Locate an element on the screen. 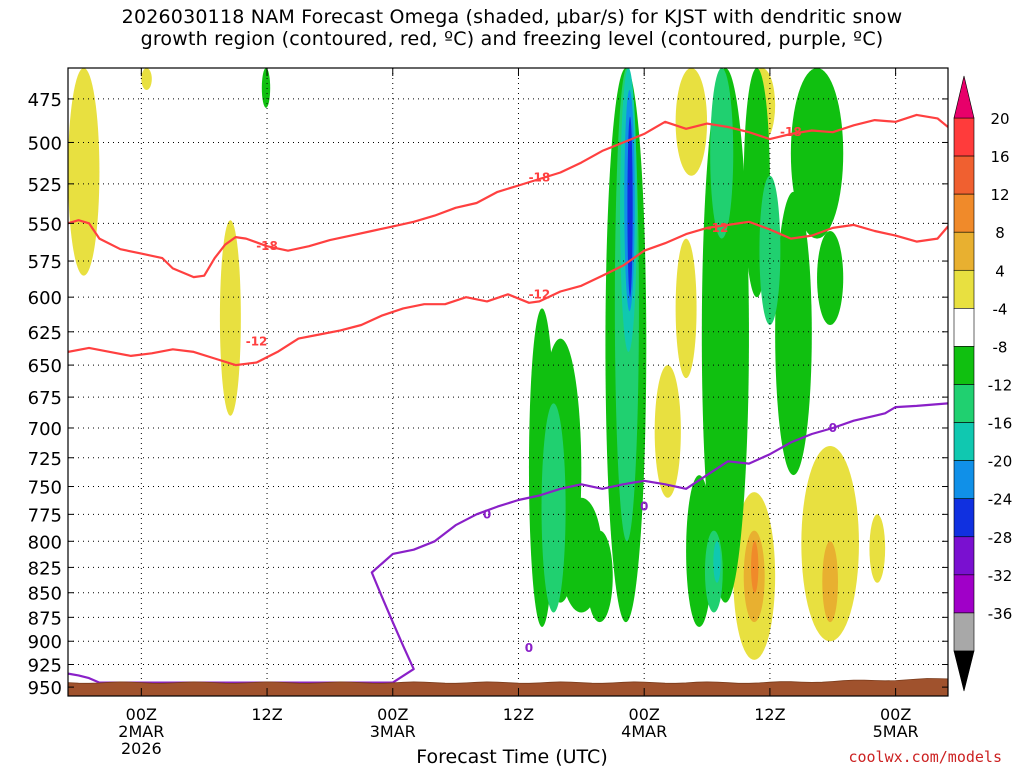  terrain-ground is located at coordinates (508, 687).